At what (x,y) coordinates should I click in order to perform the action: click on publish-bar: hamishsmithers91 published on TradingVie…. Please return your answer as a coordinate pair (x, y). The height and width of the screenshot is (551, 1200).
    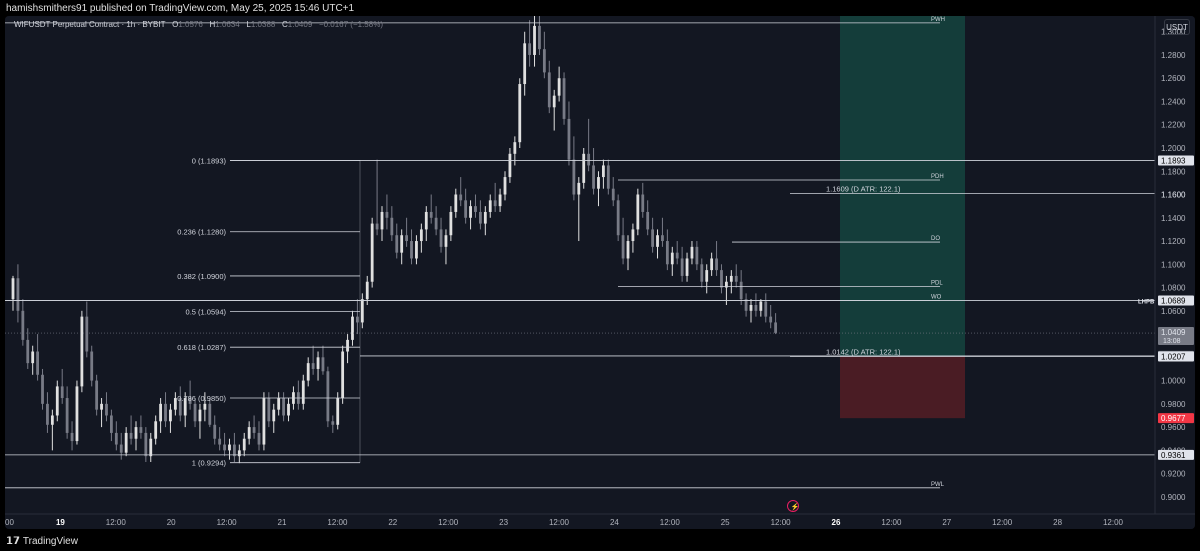
    Looking at the image, I should click on (600, 8).